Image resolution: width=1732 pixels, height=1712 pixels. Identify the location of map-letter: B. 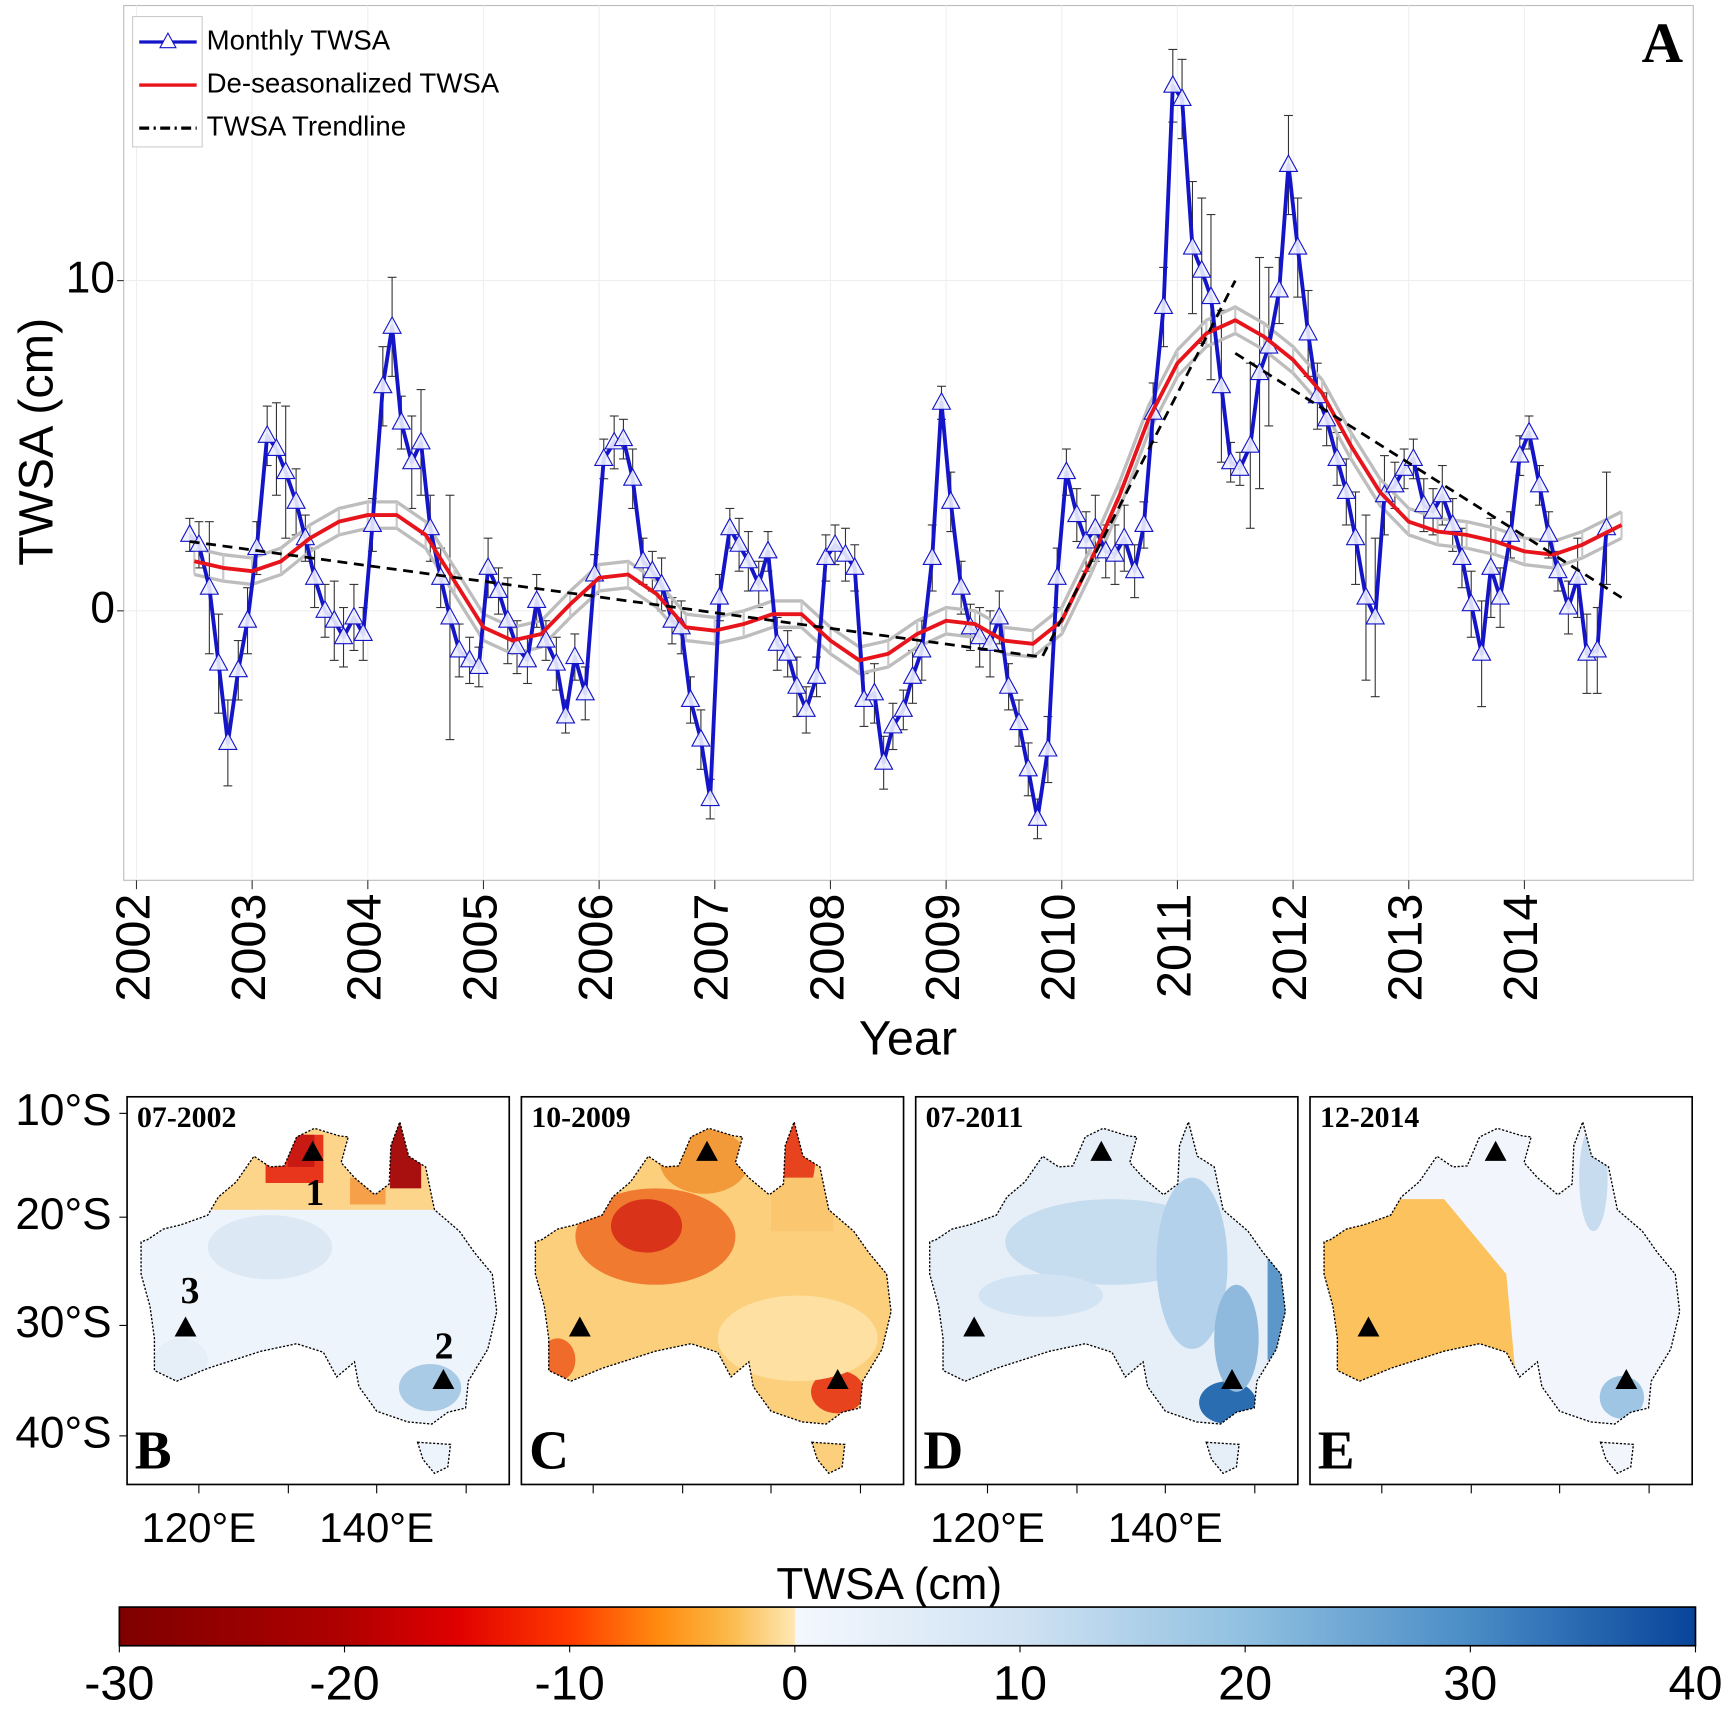
(153, 1449).